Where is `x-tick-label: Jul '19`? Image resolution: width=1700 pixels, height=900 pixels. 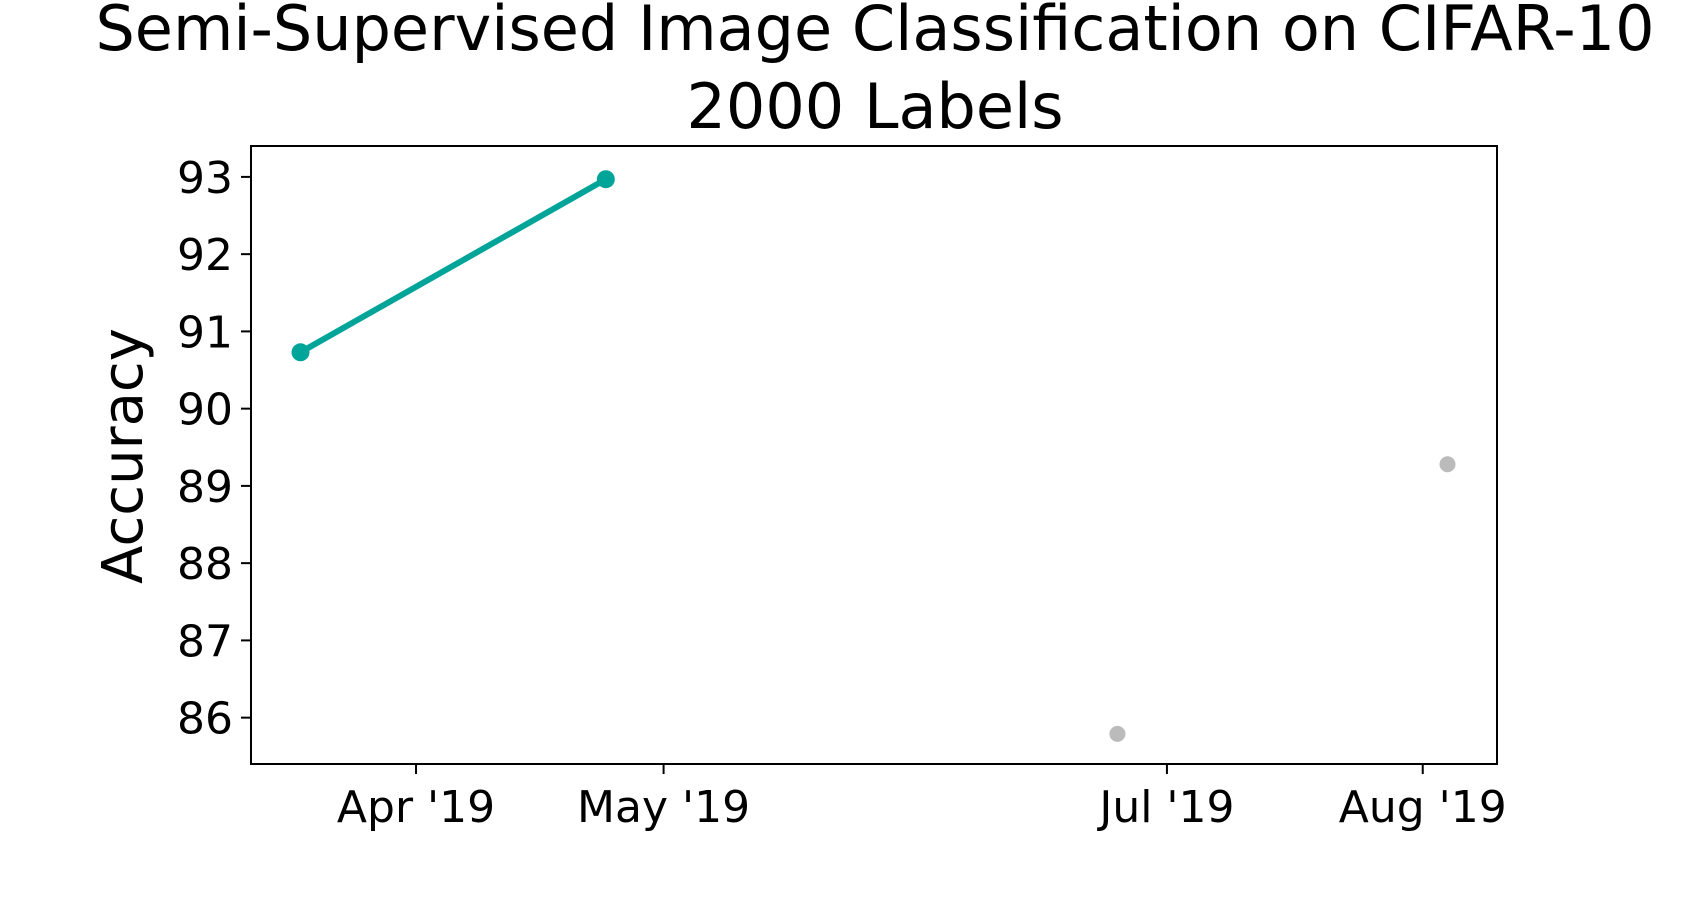 x-tick-label: Jul '19 is located at coordinates (1165, 807).